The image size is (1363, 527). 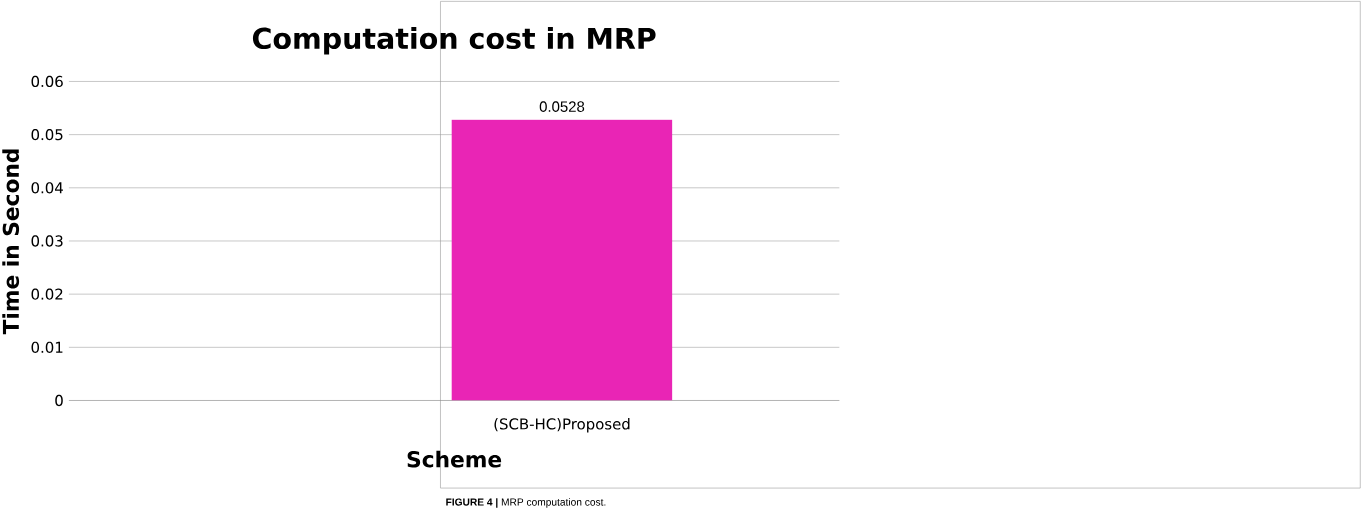 I want to click on text: FIGURE 4 | MRP computation cost., so click(x=526, y=502).